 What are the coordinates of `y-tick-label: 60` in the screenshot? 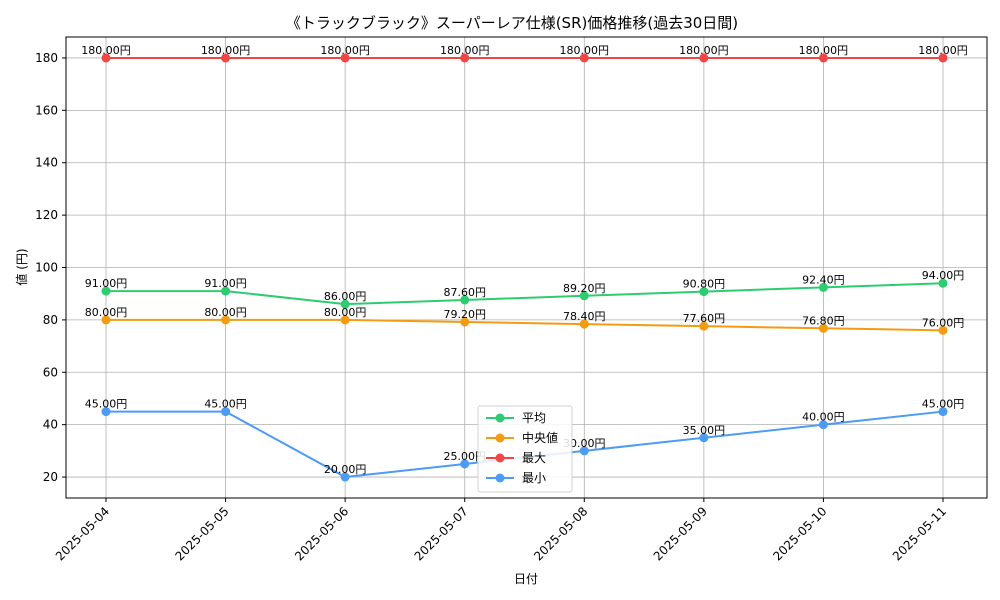 It's located at (50, 372).